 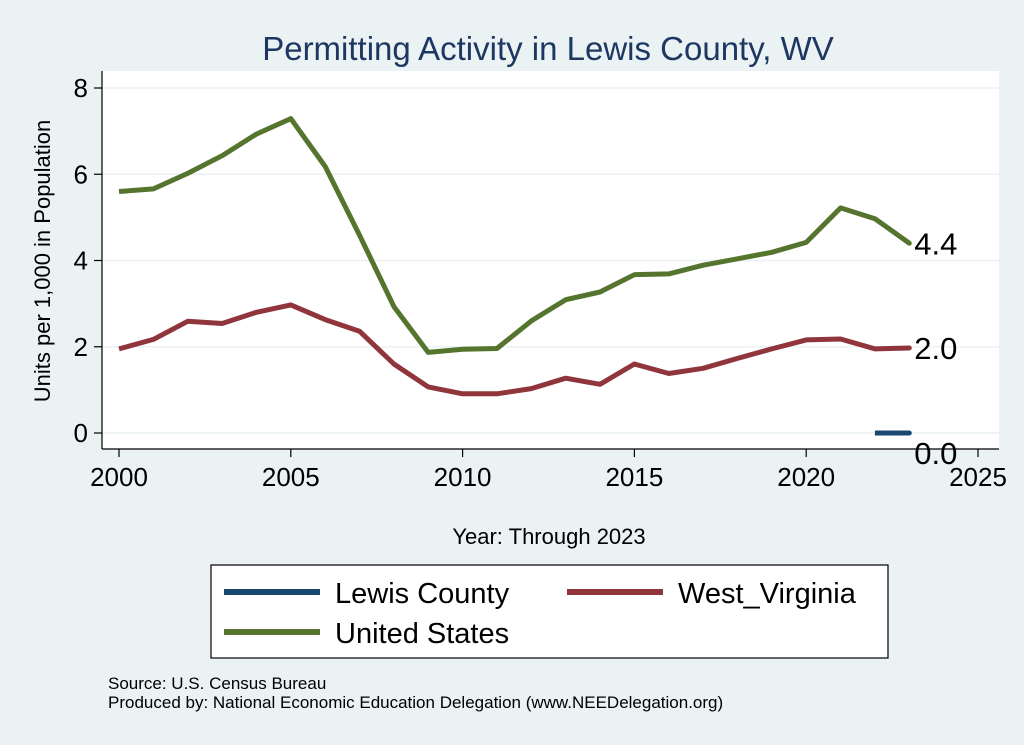 What do you see at coordinates (217, 683) in the screenshot?
I see `source-note: Source: U.S. Census Bureau` at bounding box center [217, 683].